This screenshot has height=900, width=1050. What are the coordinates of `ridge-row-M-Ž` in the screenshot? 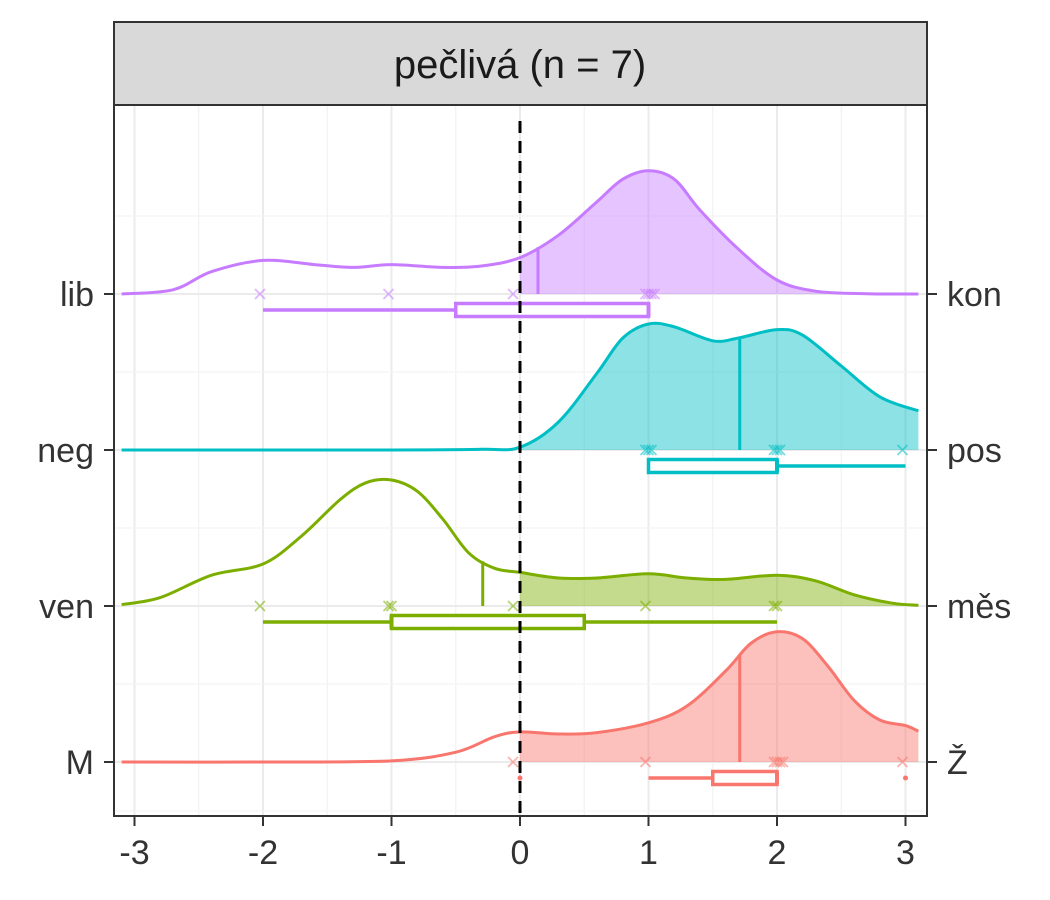 It's located at (520, 708).